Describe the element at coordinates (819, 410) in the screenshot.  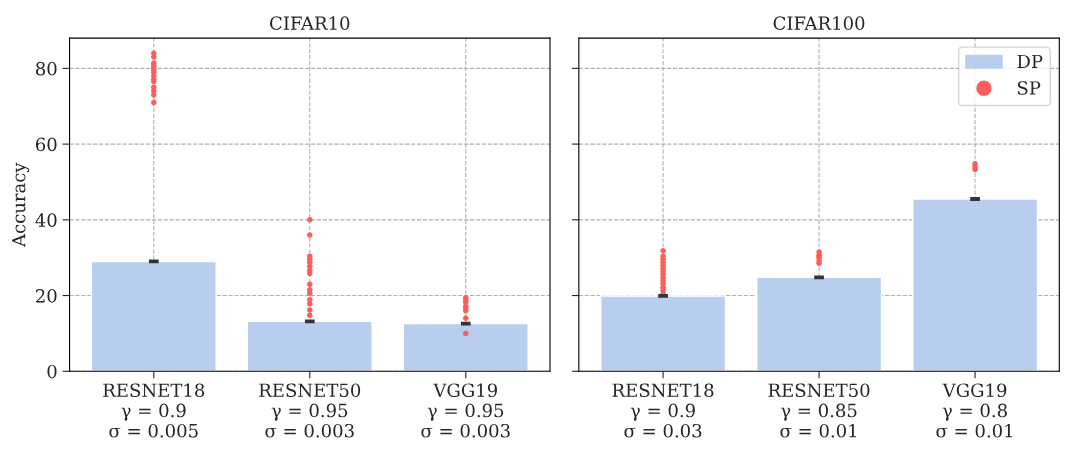
I see `x-tick-label: RESNET50 γ = 0.85 σ = 0.01` at that location.